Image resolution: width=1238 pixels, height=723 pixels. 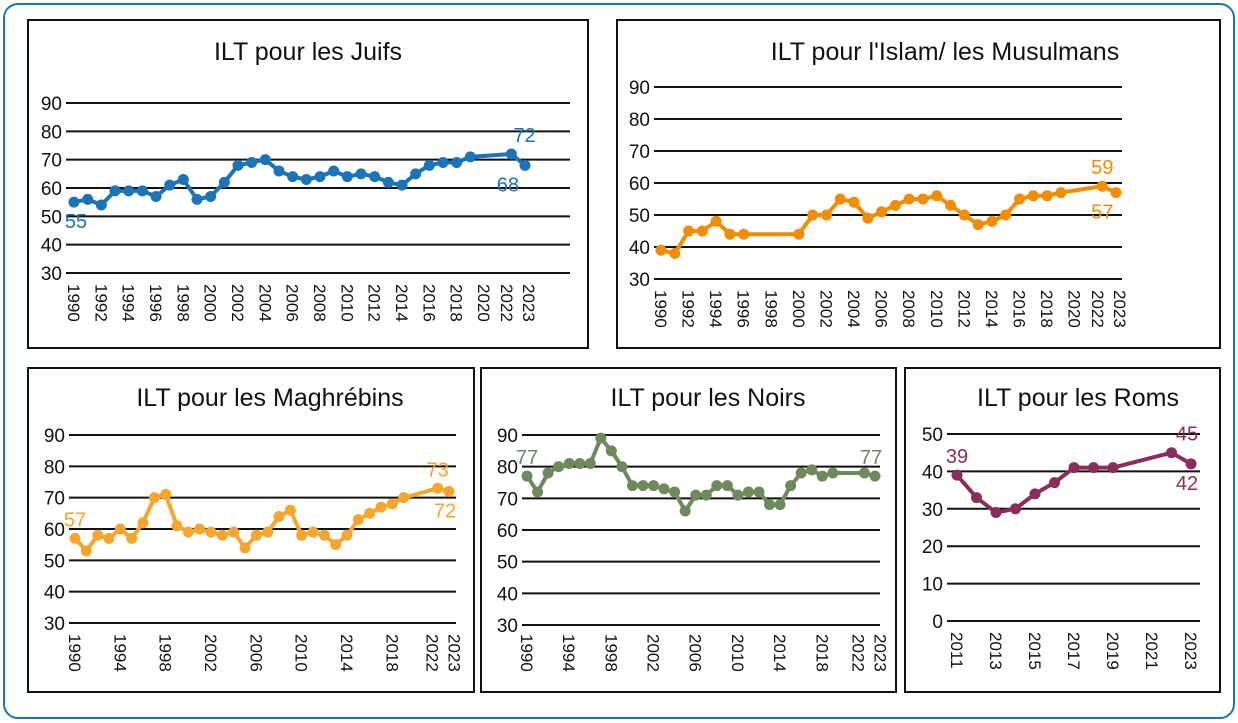 I want to click on y-tick-label: 20, so click(x=932, y=547).